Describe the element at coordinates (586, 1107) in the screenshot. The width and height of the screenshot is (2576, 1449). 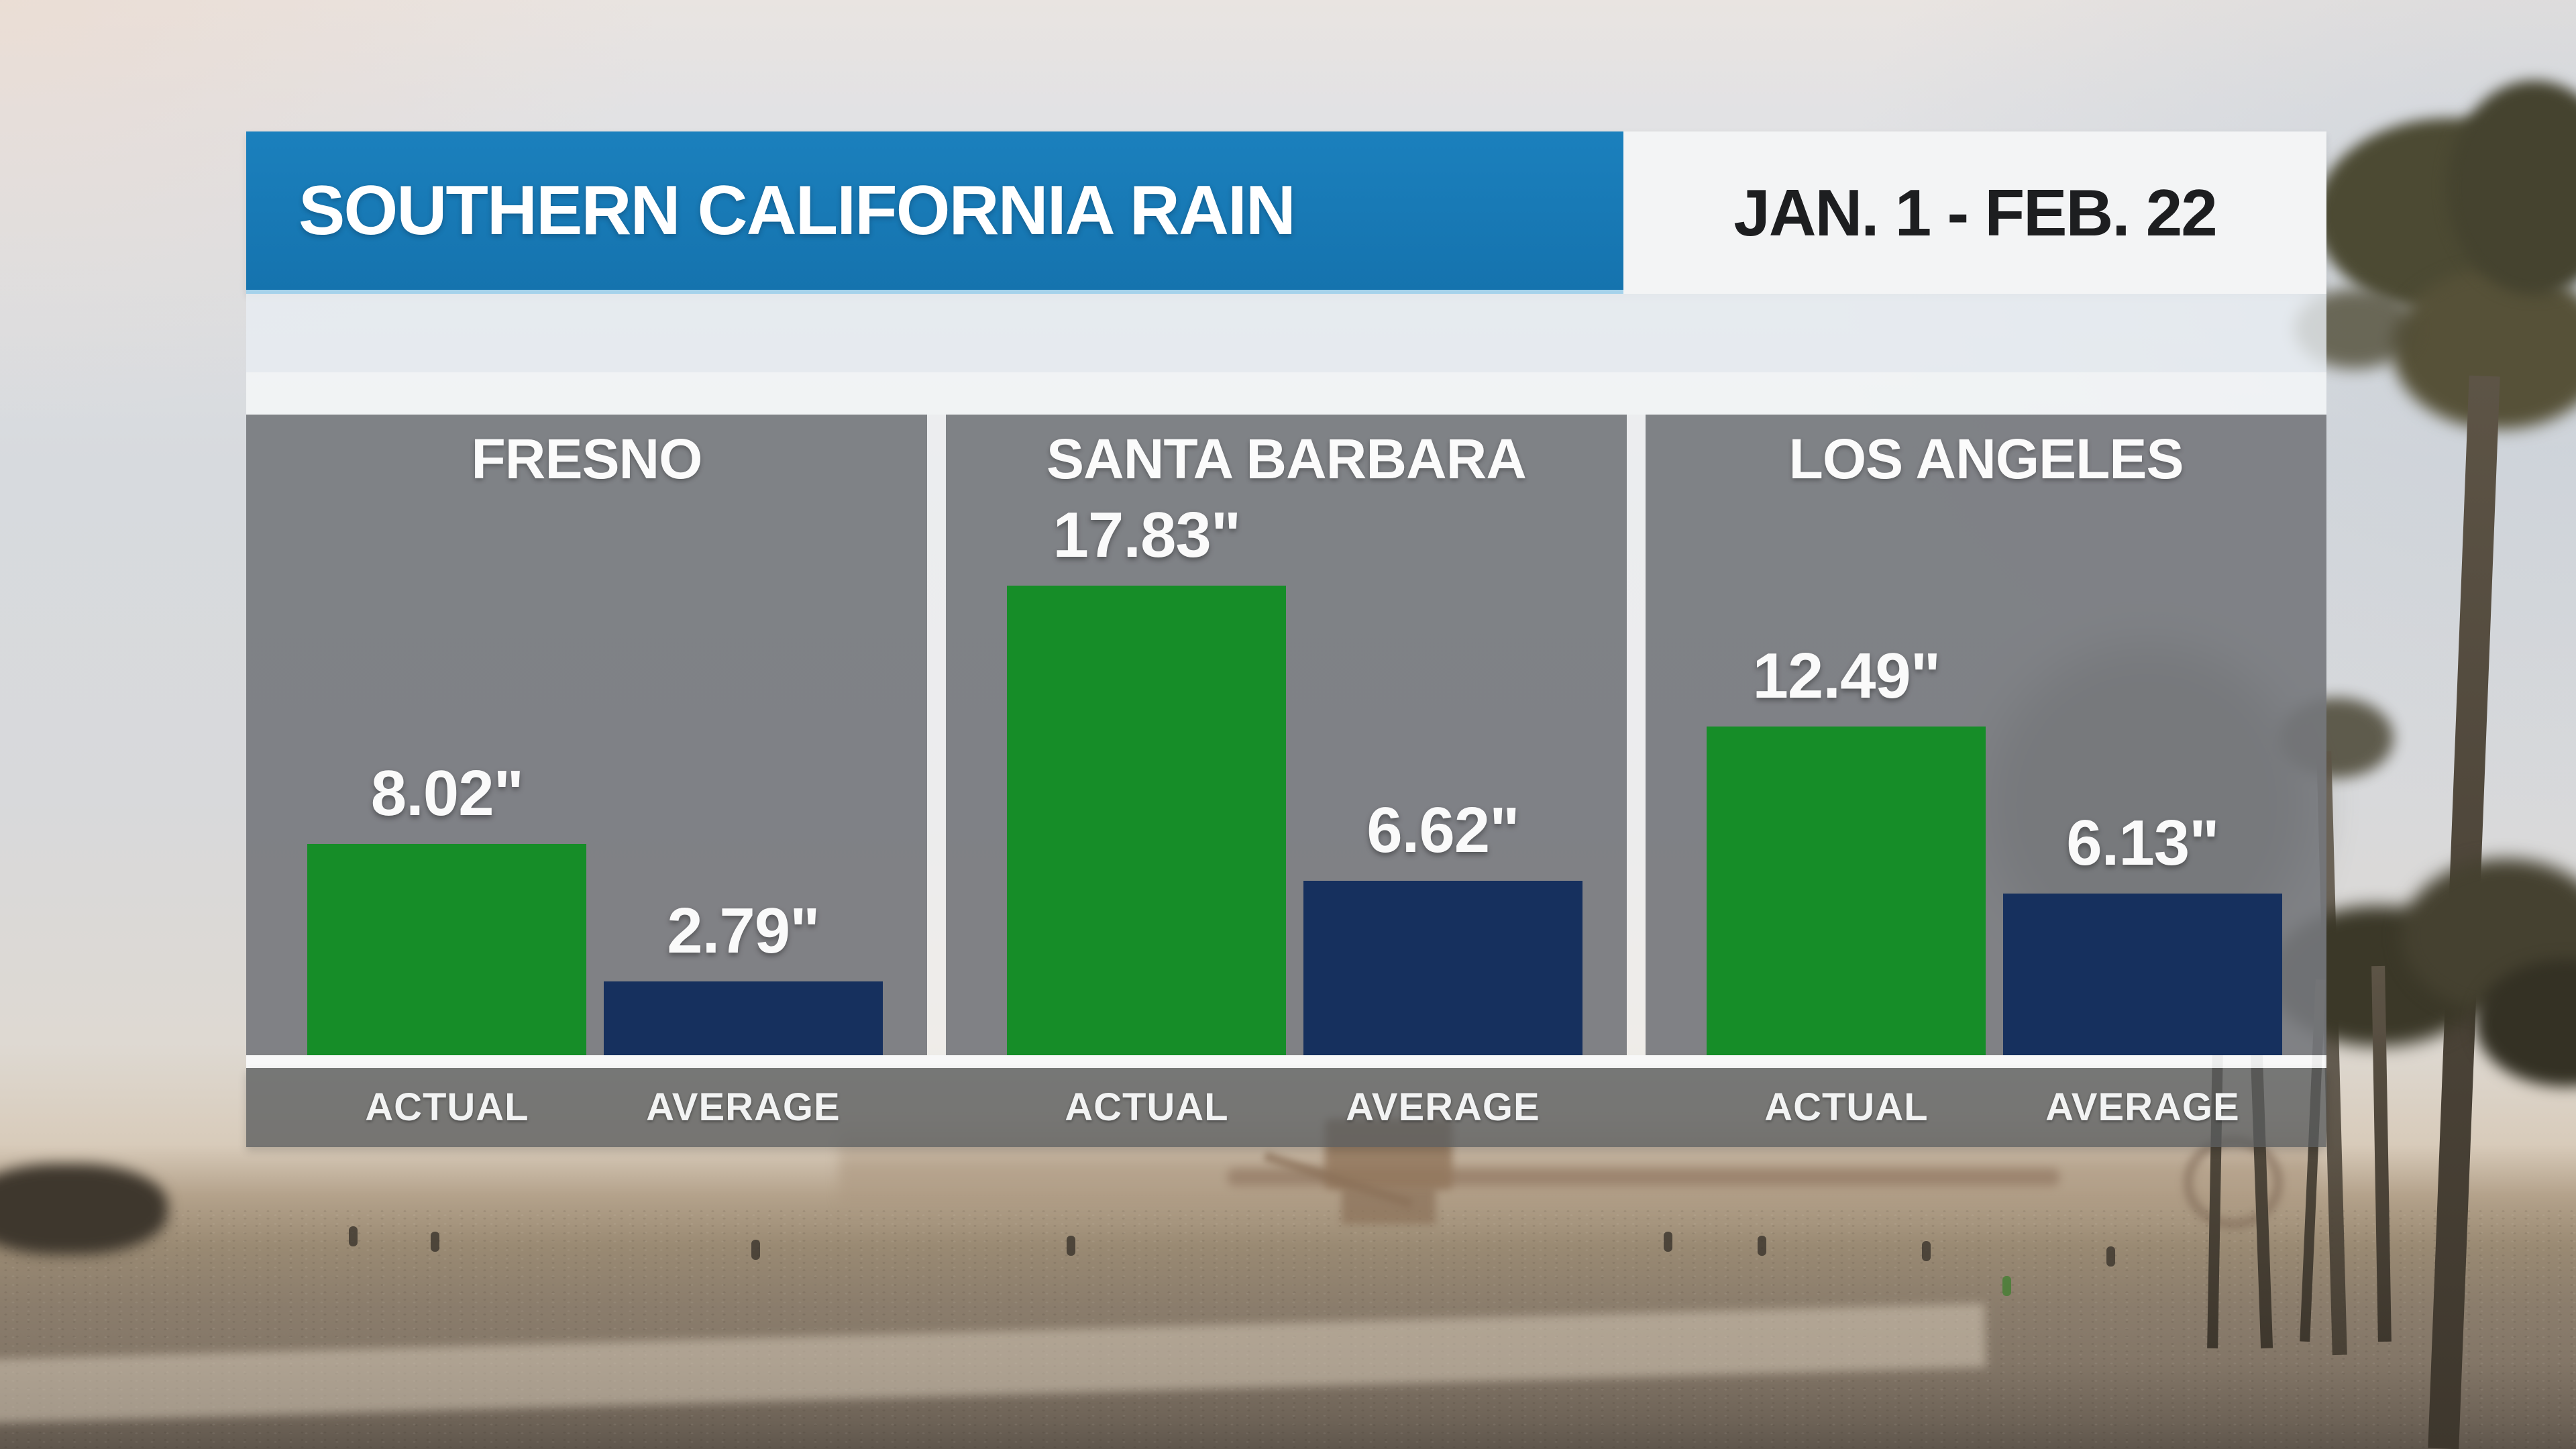
I see `axis-cell-fresno: ACTUAL AVERAGE` at that location.